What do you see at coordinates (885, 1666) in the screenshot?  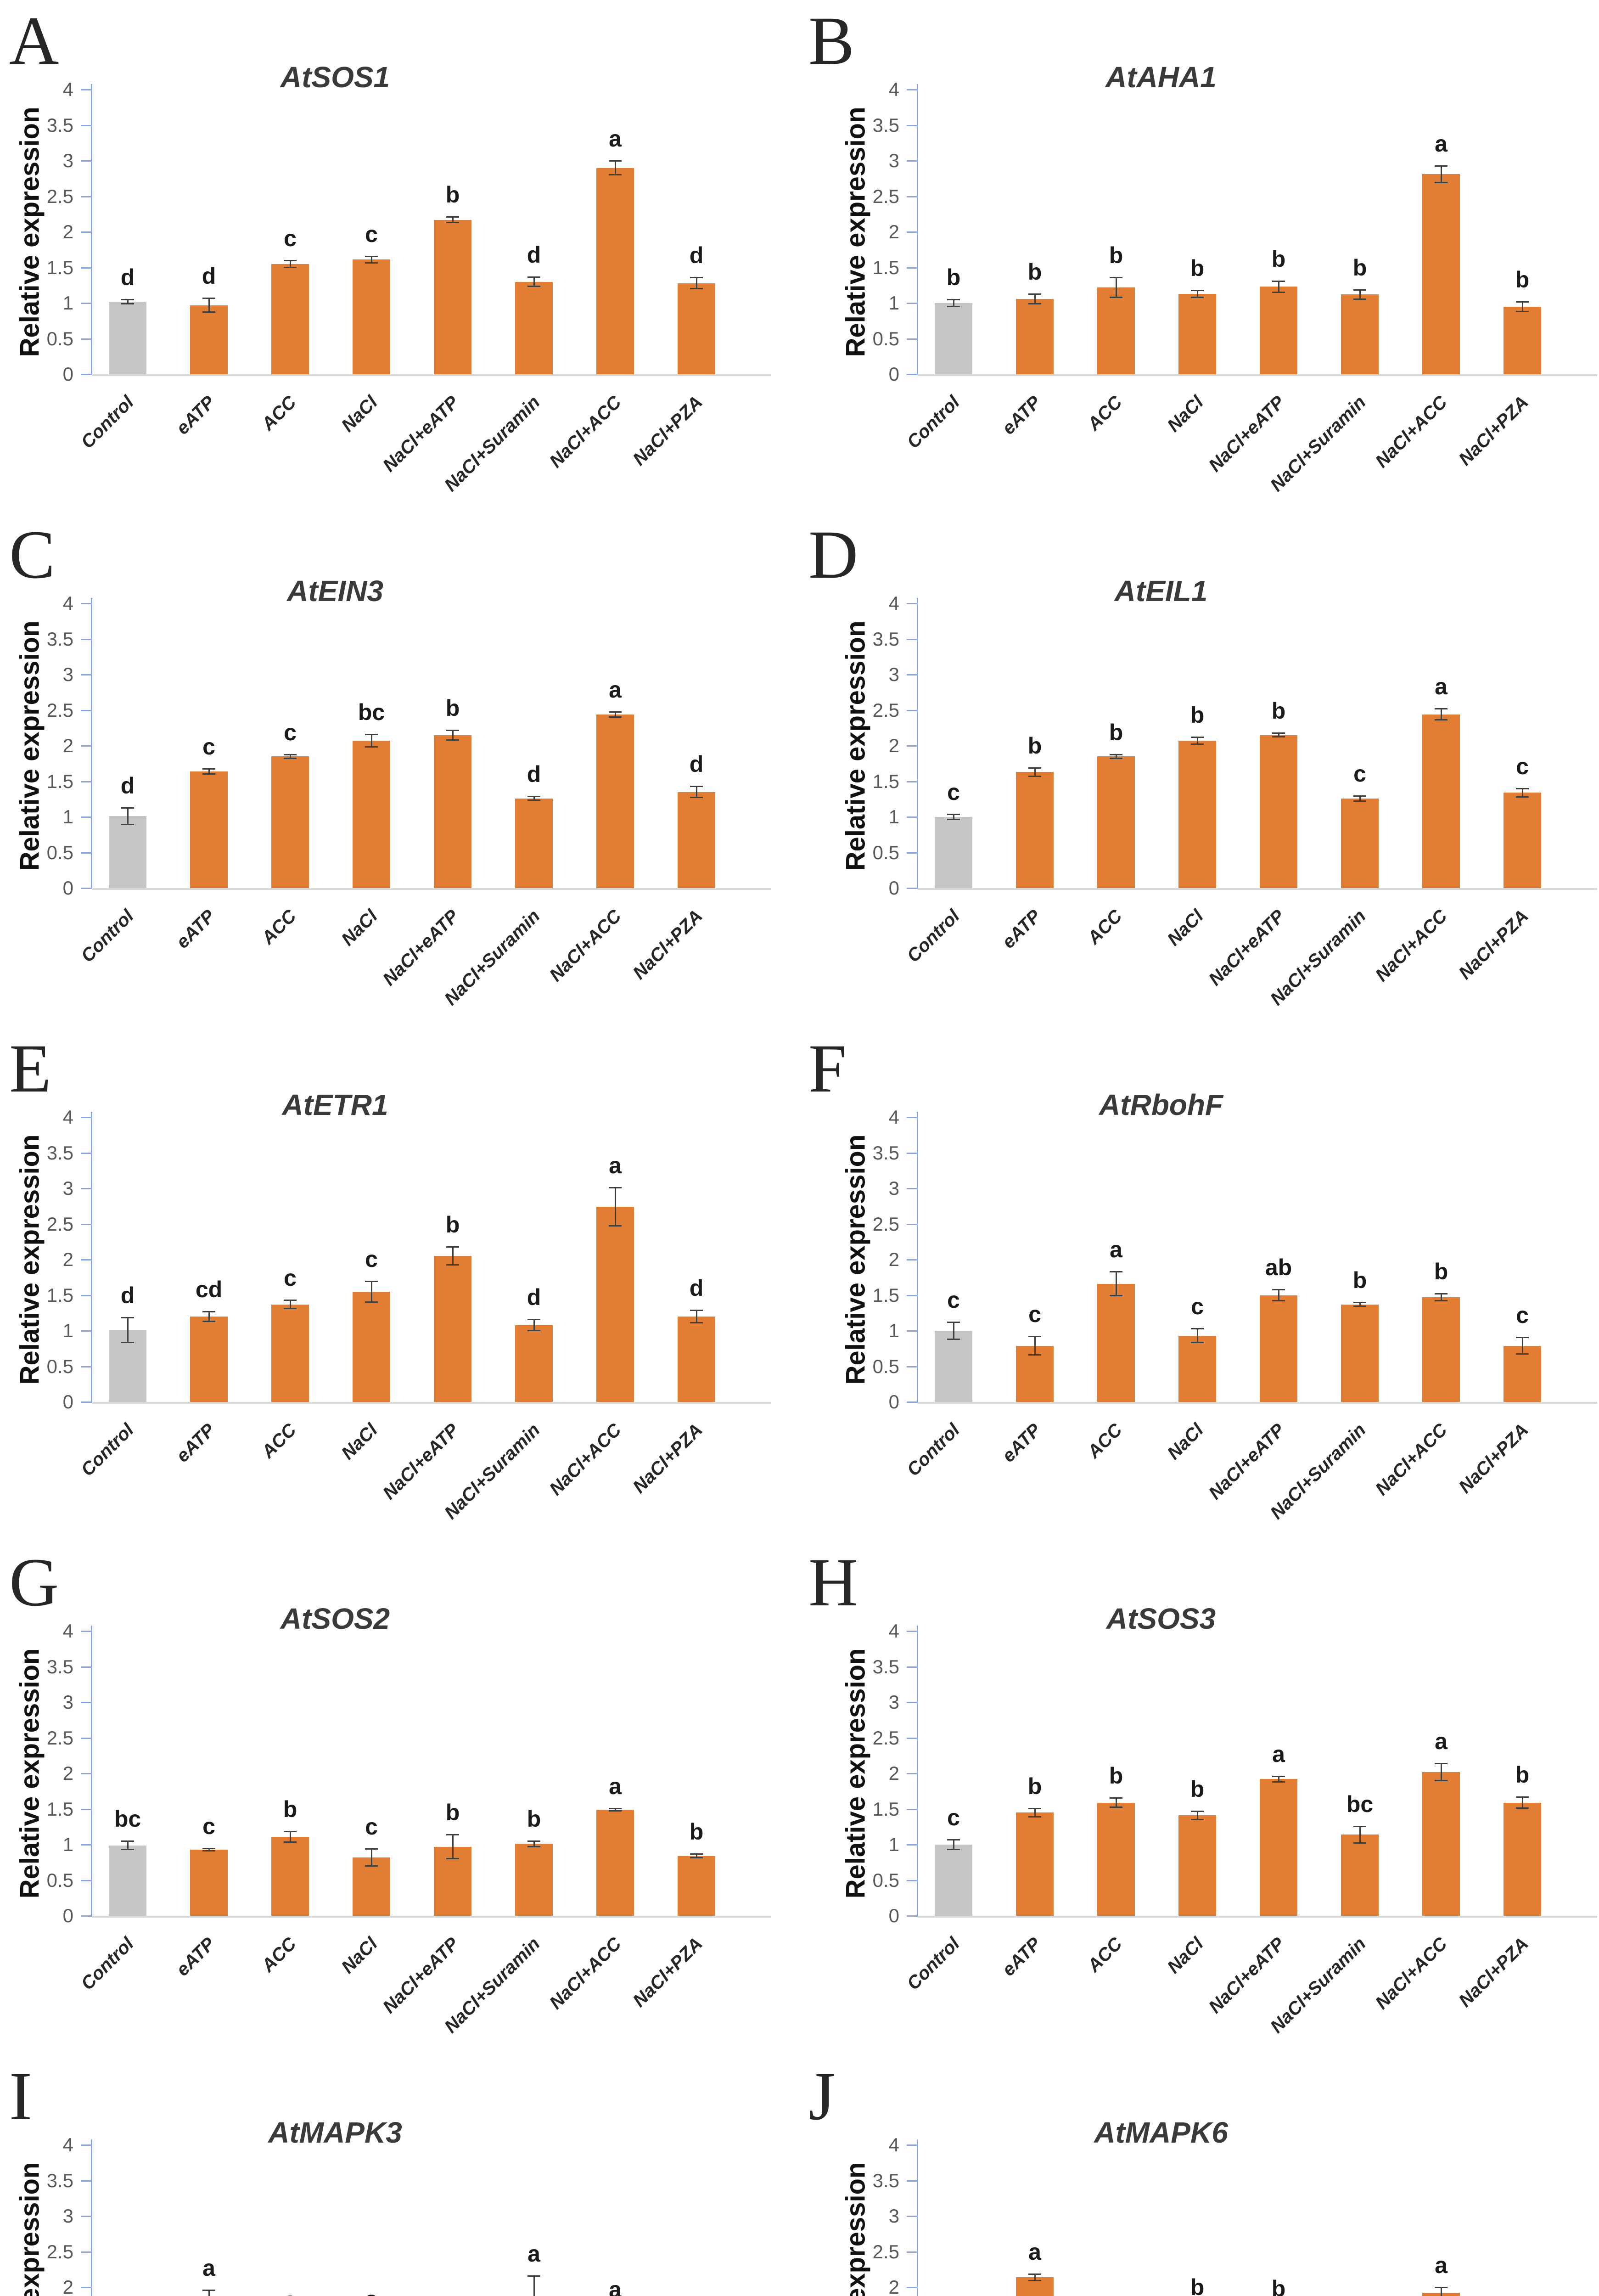 I see `y-tick-label: 3.5` at bounding box center [885, 1666].